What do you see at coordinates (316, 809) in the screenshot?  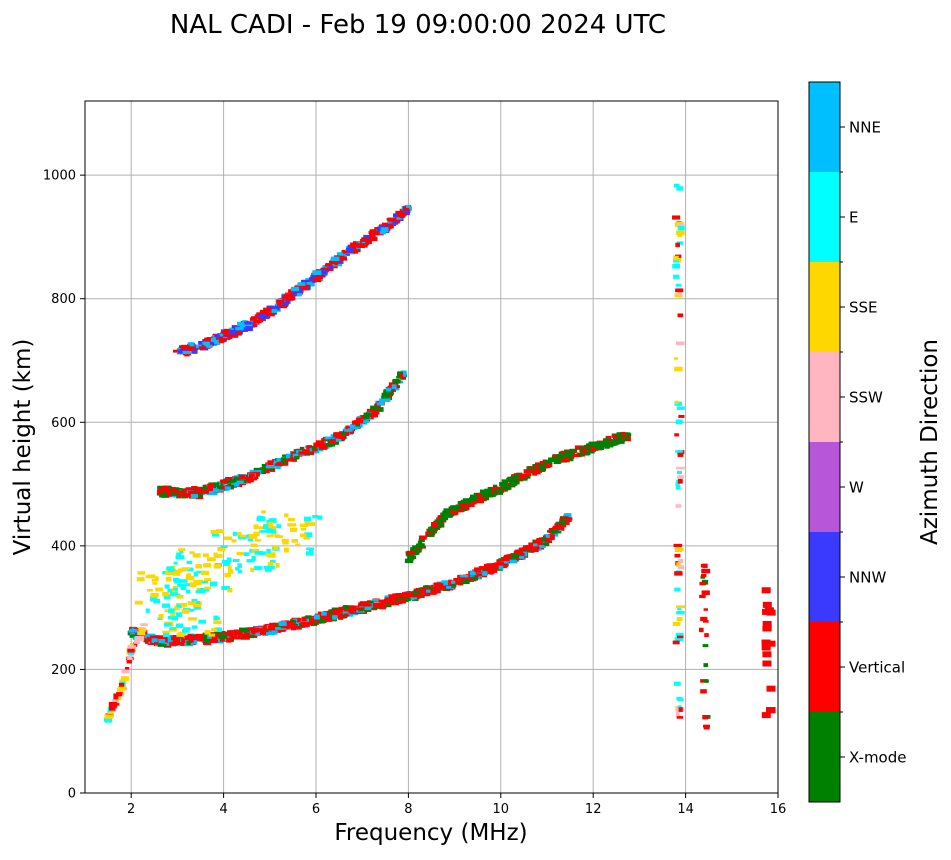 I see `x-tick-label: 6` at bounding box center [316, 809].